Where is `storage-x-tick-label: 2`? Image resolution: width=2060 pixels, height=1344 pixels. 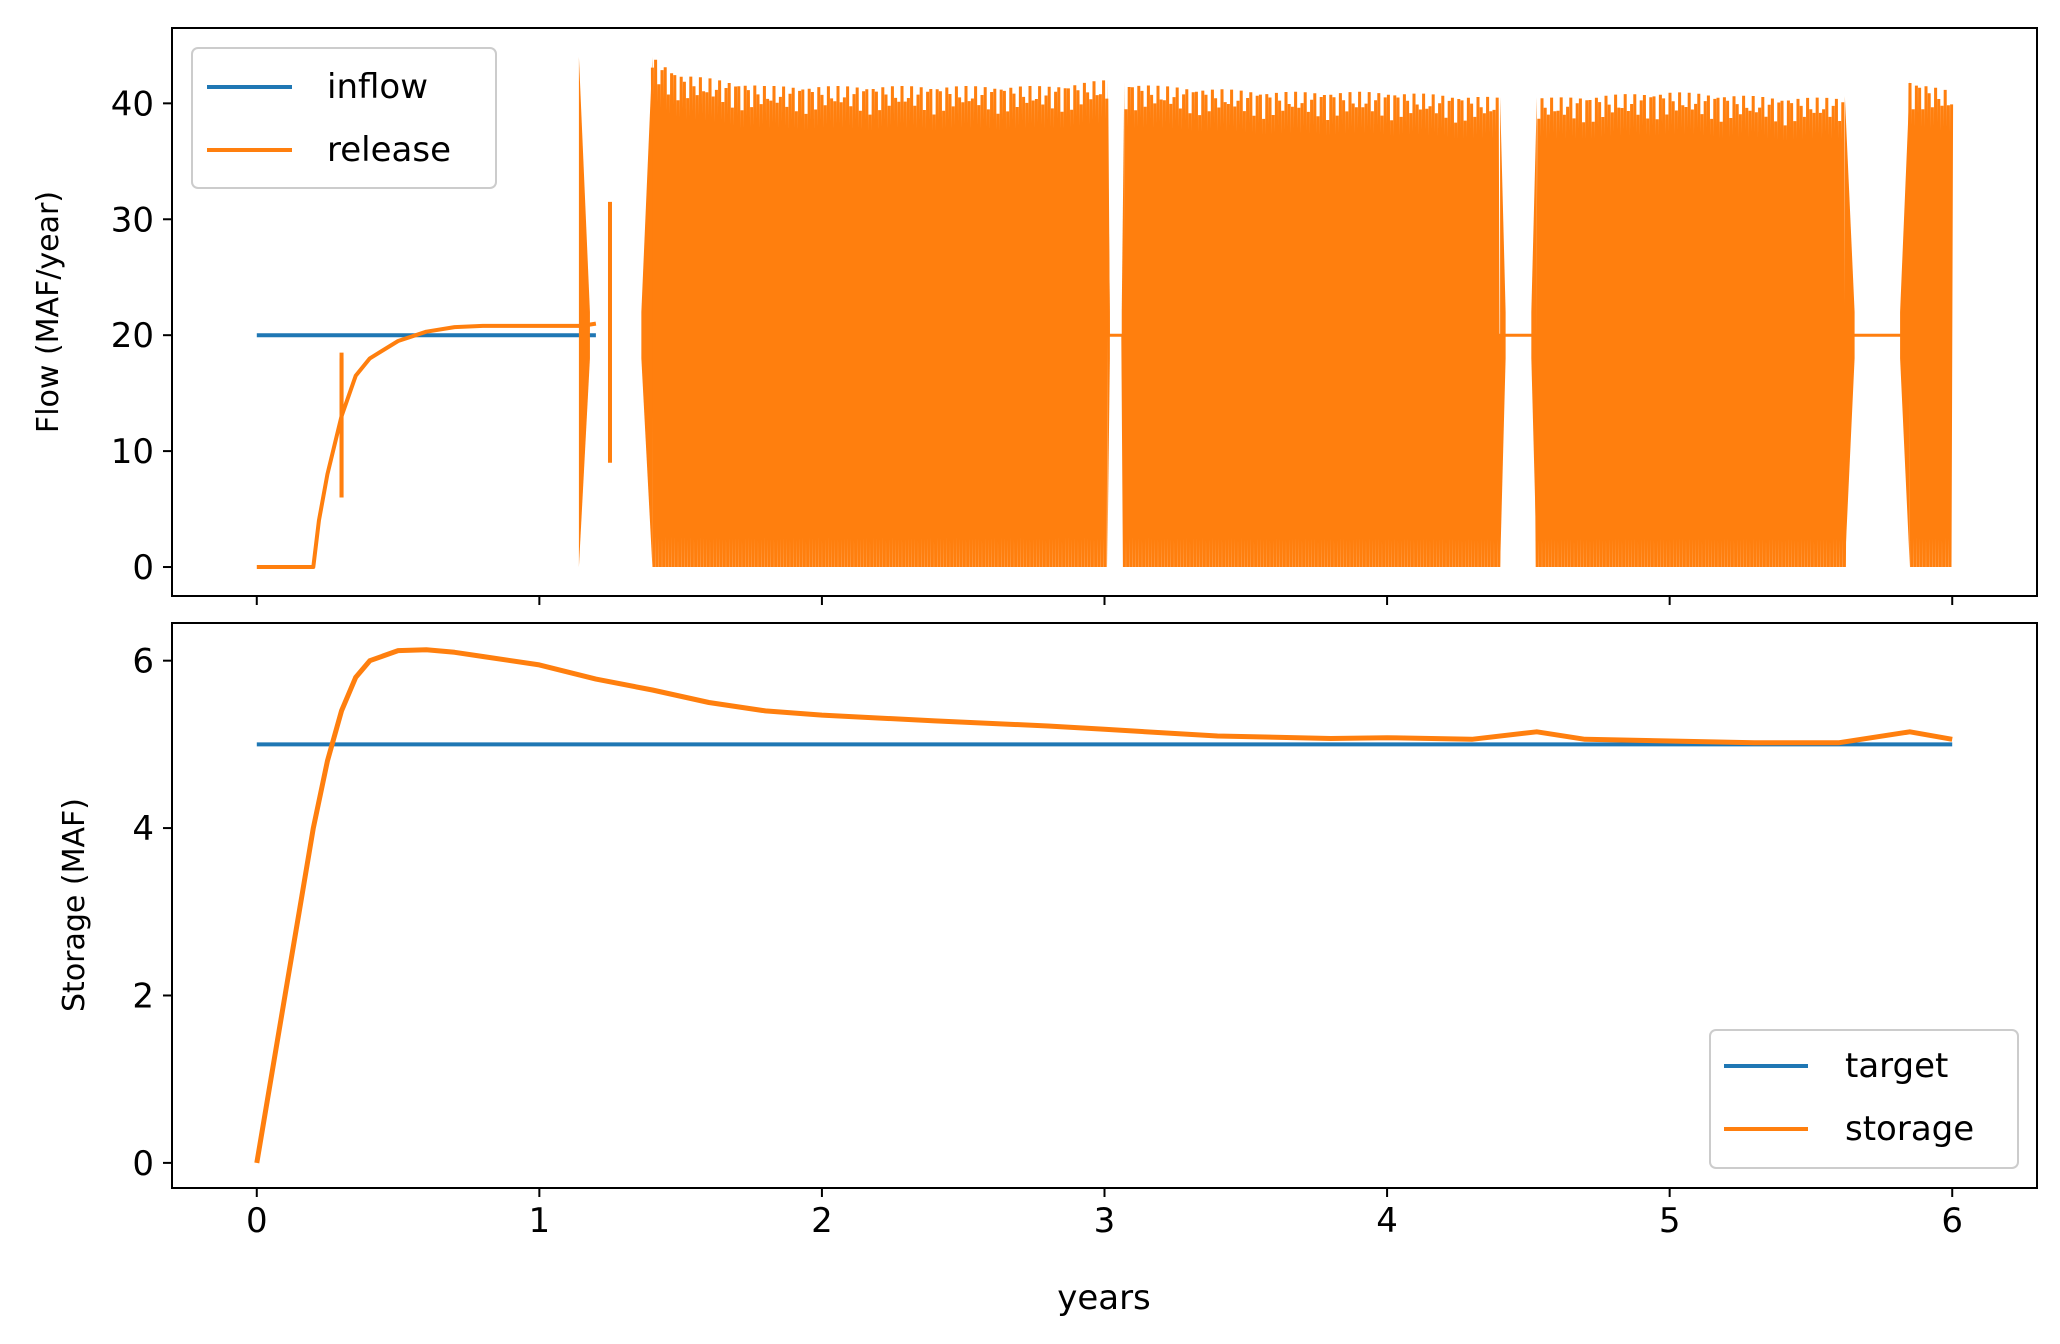
storage-x-tick-label: 2 is located at coordinates (822, 1221).